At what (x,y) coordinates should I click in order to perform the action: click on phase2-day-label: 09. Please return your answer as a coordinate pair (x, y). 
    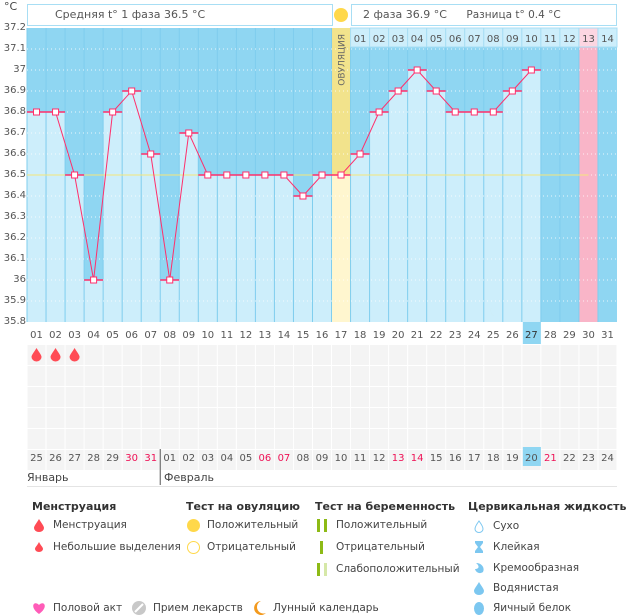
    Looking at the image, I should click on (512, 39).